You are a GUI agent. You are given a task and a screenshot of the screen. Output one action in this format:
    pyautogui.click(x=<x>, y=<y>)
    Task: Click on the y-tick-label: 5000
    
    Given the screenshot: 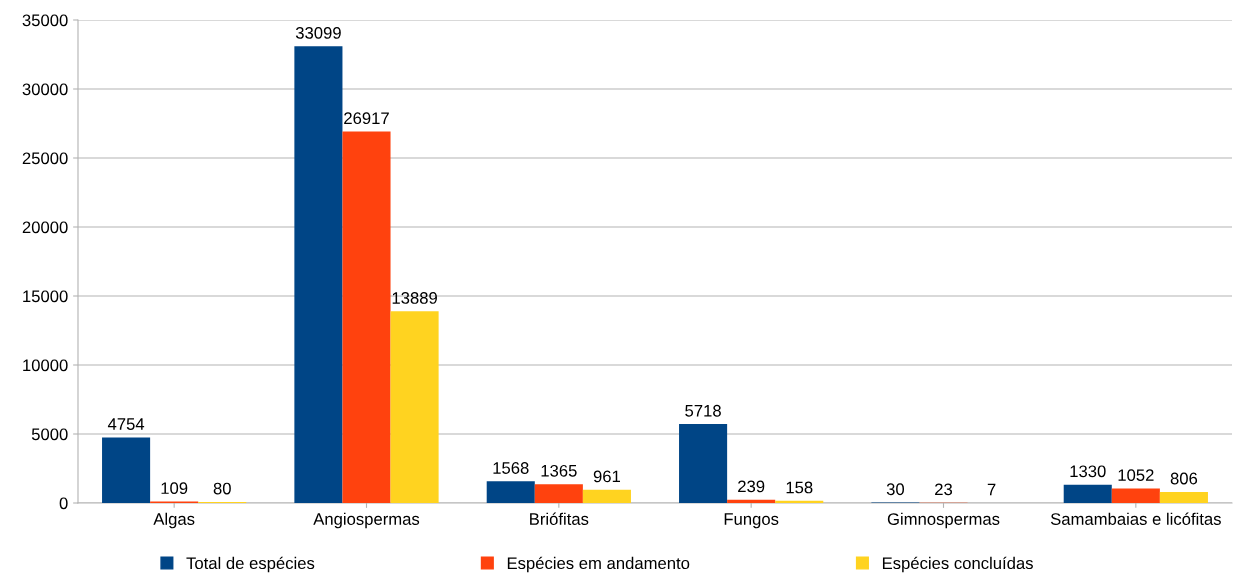 What is the action you would take?
    pyautogui.click(x=49, y=434)
    